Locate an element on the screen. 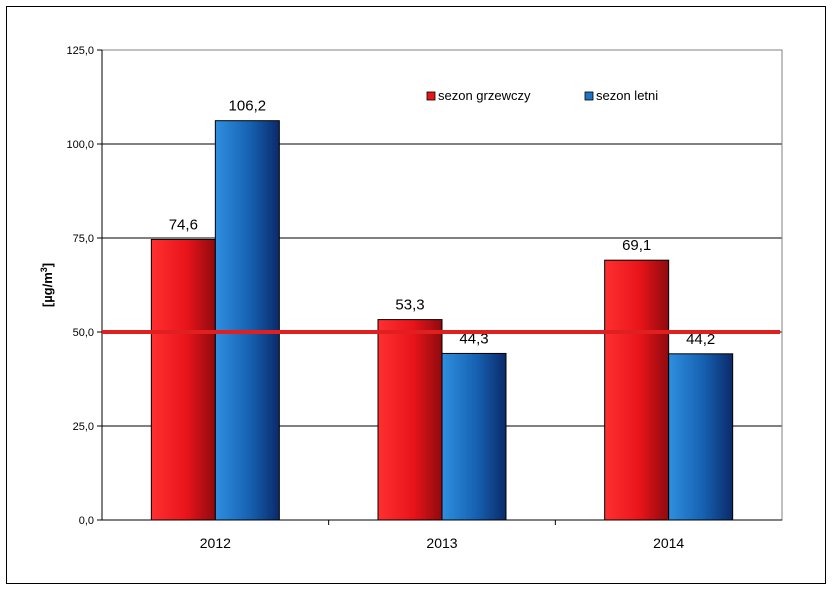 The height and width of the screenshot is (595, 834). legend: sezon grzewczy sezon letni is located at coordinates (542, 95).